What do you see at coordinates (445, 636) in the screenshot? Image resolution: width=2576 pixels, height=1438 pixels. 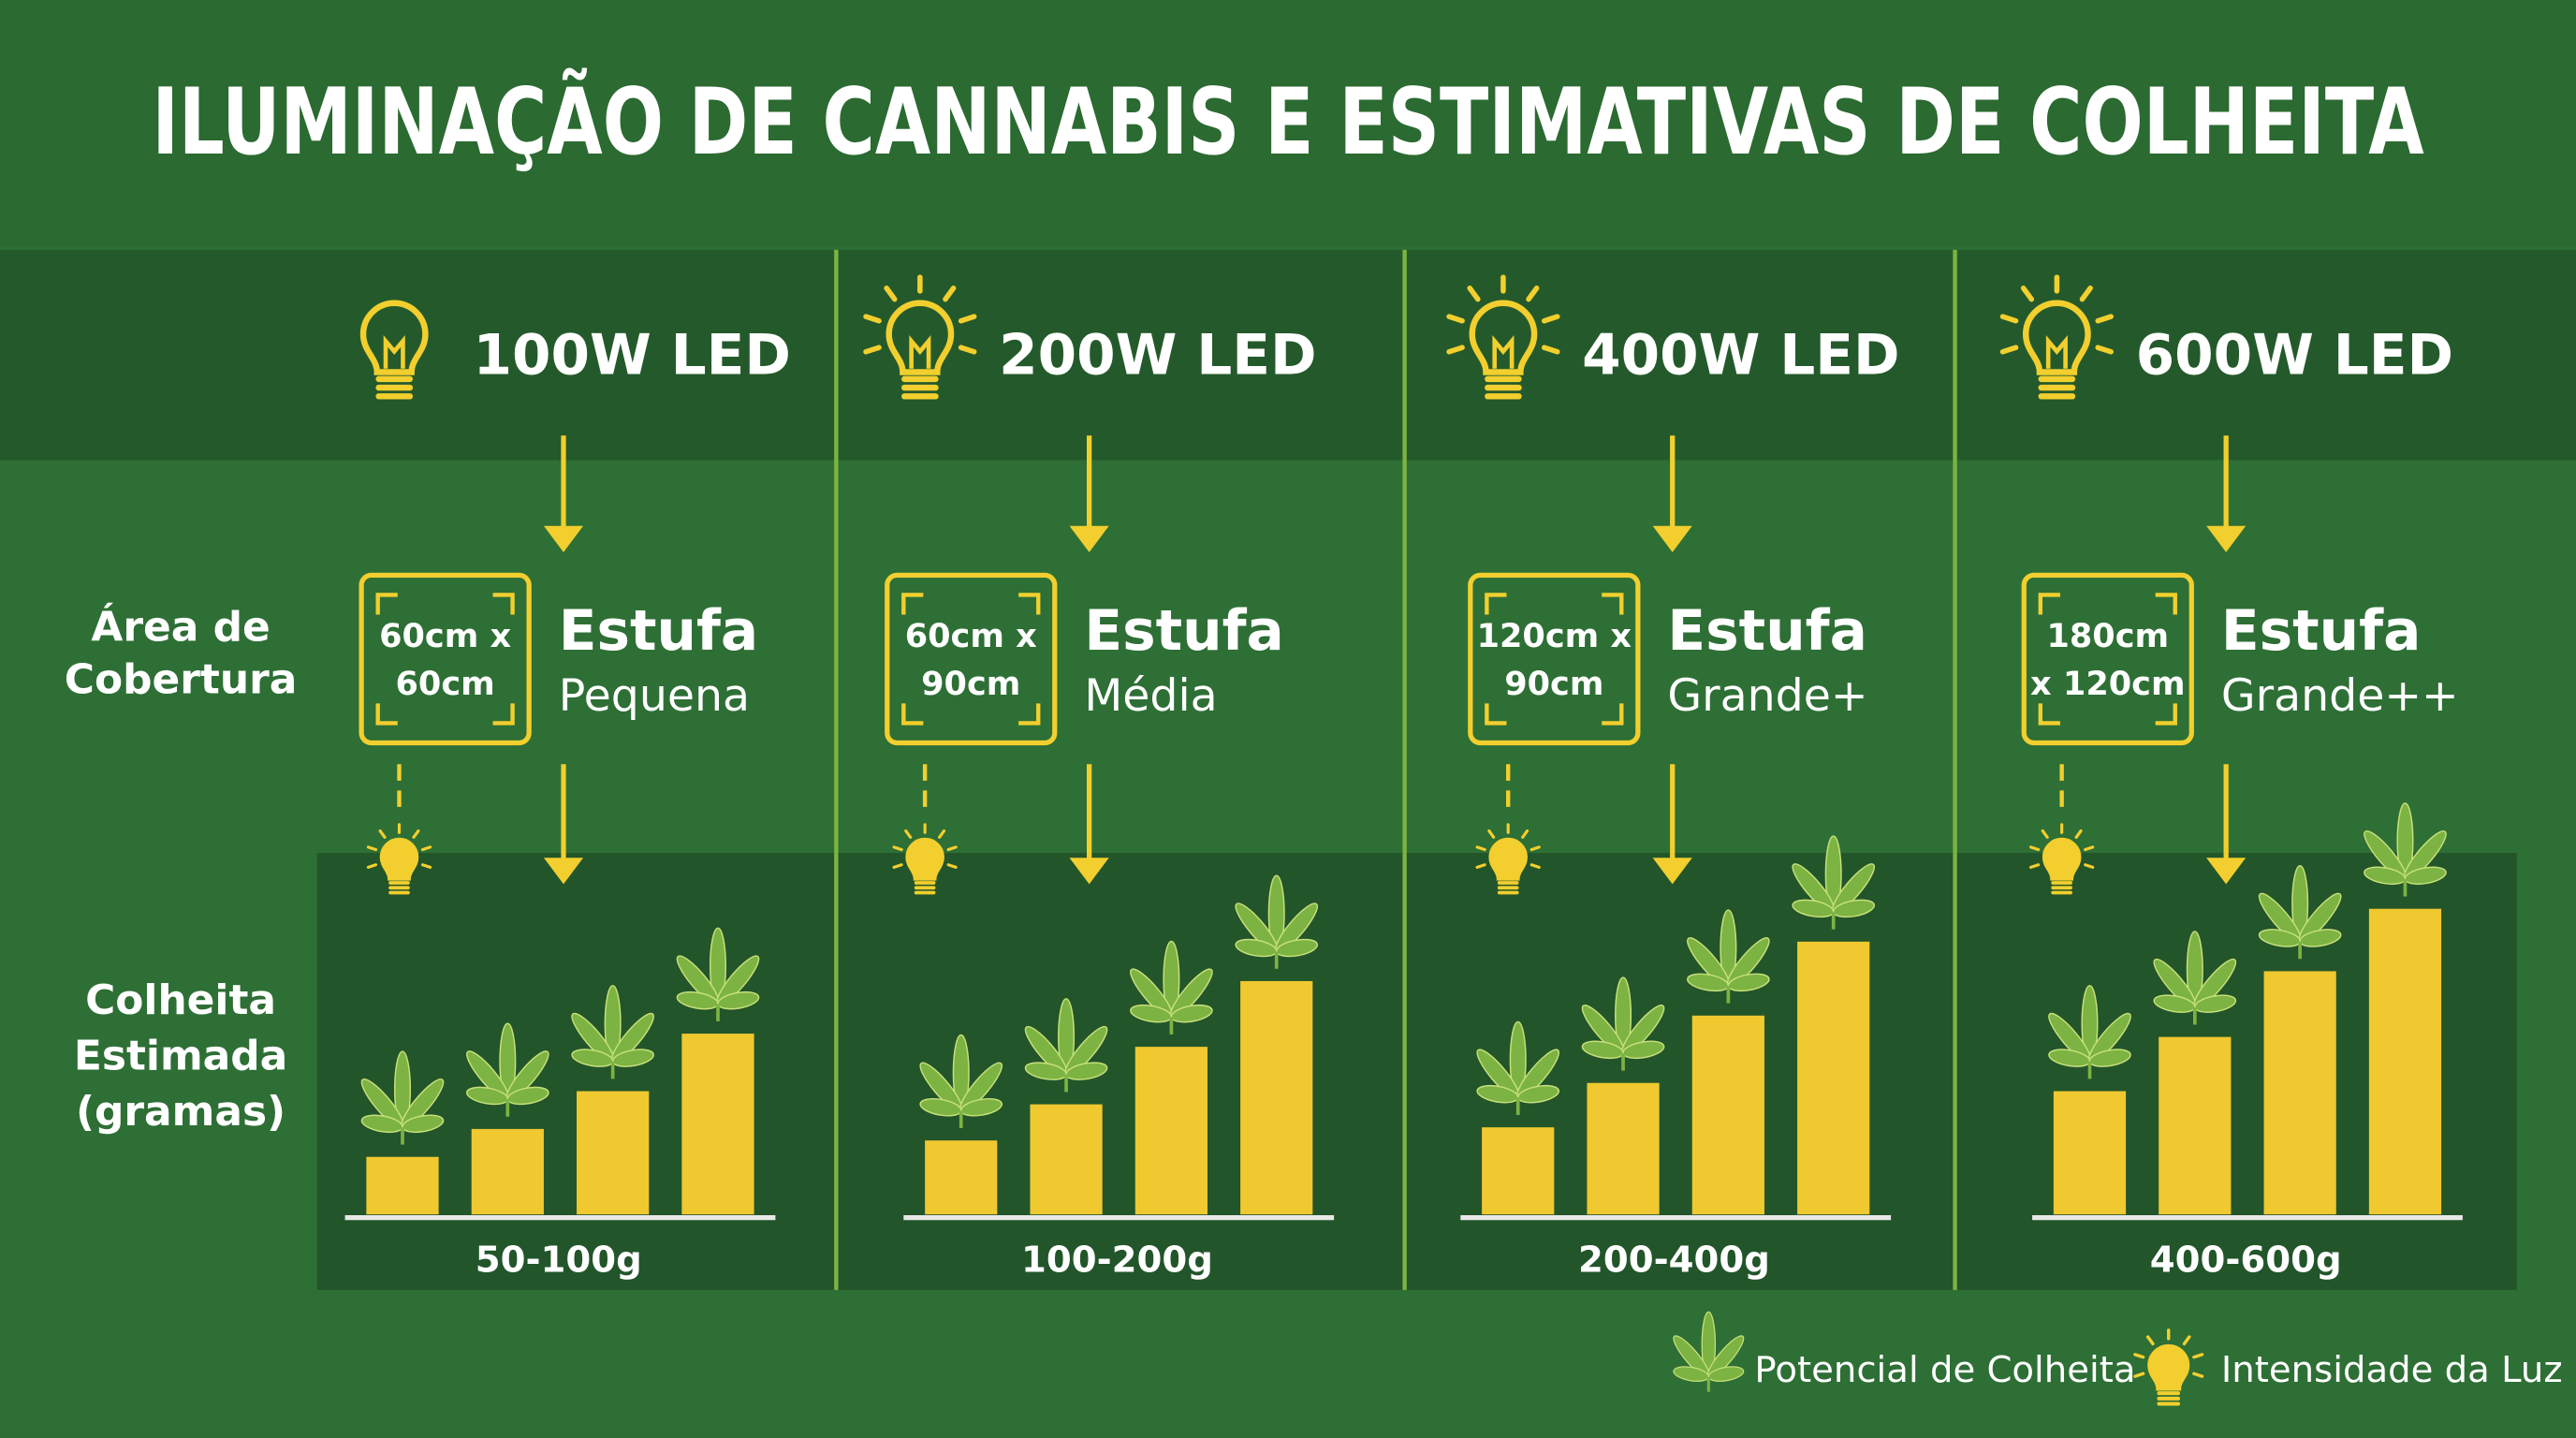 I see `coverage-size: 60cm x` at bounding box center [445, 636].